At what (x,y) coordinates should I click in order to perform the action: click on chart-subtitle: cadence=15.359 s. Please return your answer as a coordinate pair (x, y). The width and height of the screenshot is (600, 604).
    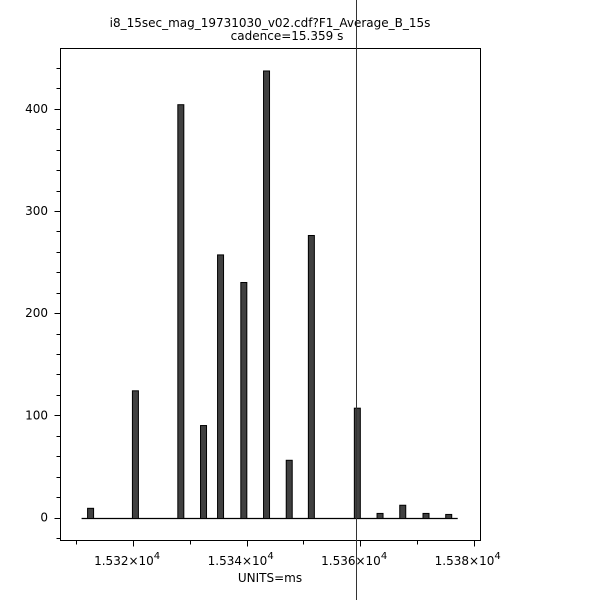
    Looking at the image, I should click on (287, 36).